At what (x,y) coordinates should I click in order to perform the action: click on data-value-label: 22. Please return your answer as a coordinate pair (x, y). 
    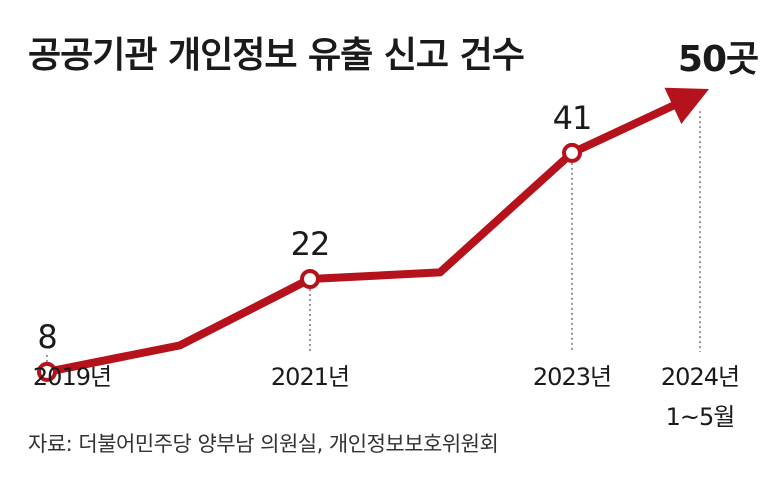
    Looking at the image, I should click on (310, 244).